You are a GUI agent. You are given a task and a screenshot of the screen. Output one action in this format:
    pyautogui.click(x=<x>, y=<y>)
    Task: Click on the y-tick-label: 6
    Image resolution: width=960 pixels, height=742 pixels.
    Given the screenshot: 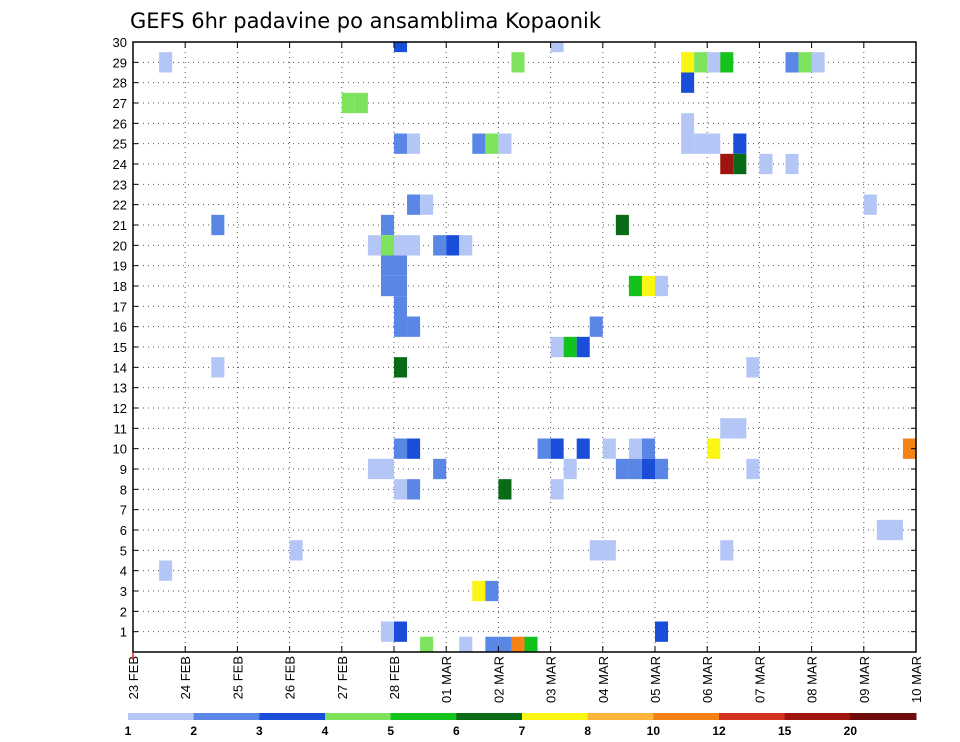 What is the action you would take?
    pyautogui.click(x=123, y=530)
    